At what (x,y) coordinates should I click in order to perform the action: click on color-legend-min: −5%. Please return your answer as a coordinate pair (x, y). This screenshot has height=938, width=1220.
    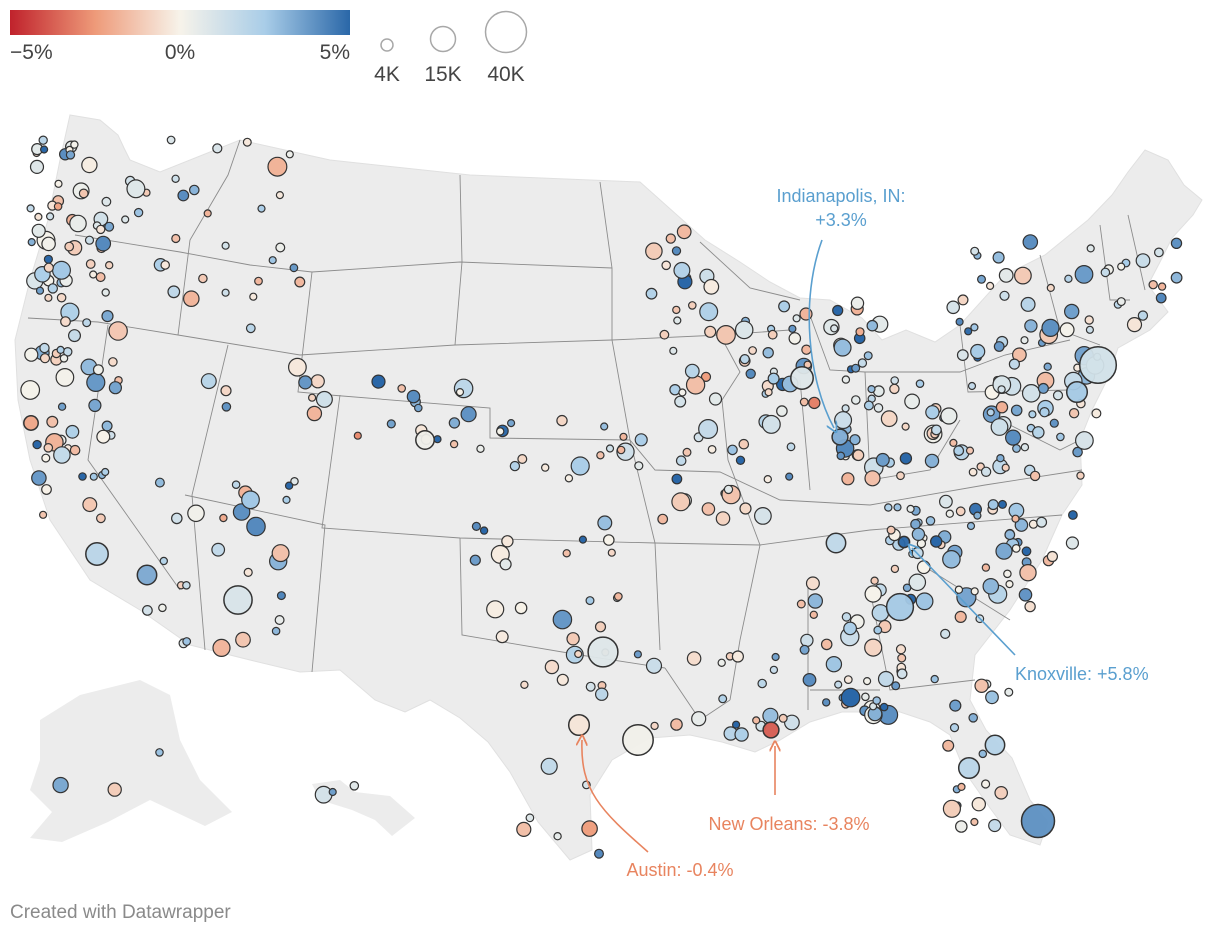
    Looking at the image, I should click on (31, 52).